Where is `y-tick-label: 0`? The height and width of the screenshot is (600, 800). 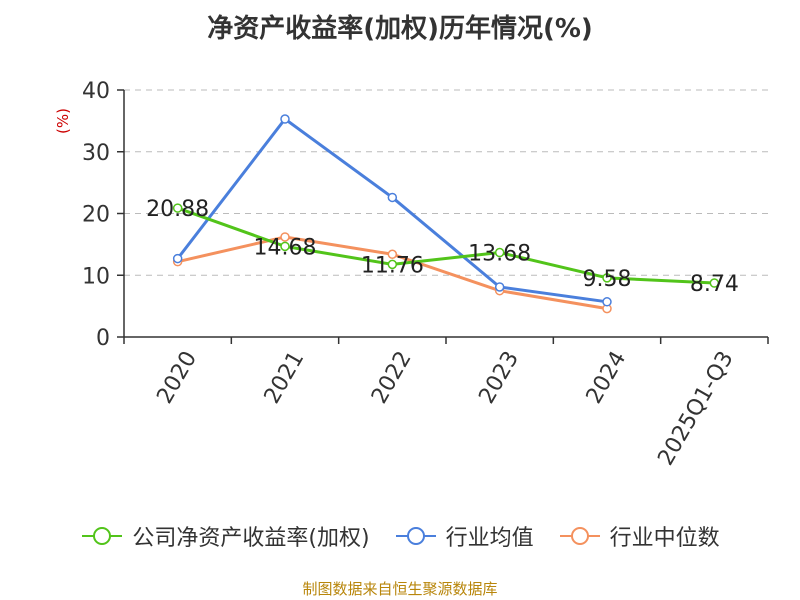 y-tick-label: 0 is located at coordinates (103, 338).